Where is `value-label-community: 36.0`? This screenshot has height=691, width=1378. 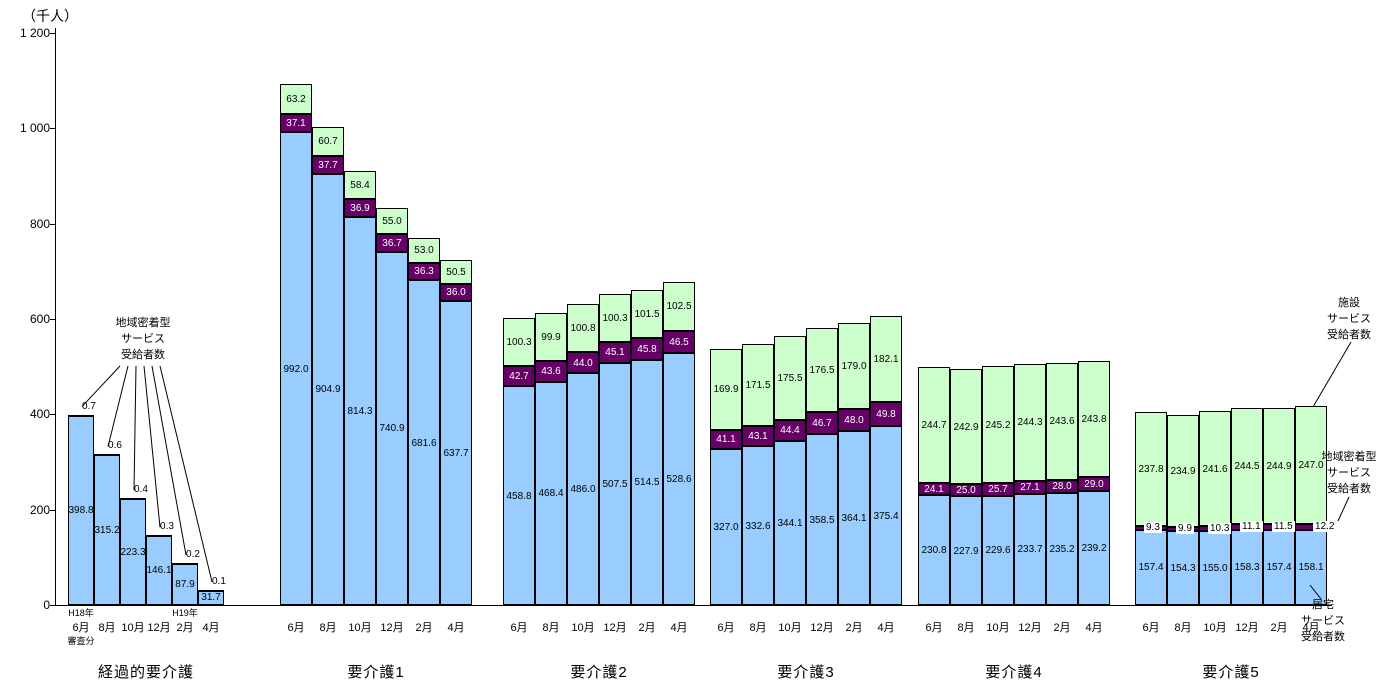 value-label-community: 36.0 is located at coordinates (456, 293).